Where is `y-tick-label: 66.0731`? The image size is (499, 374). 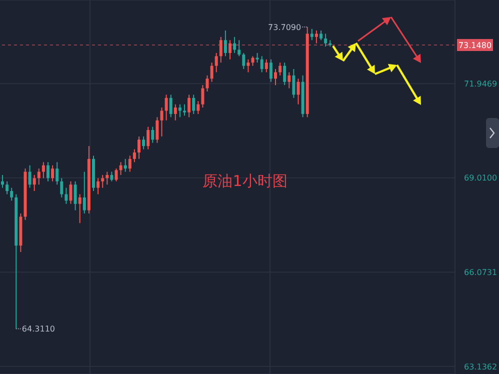
y-tick-label: 66.0731 is located at coordinates (481, 272).